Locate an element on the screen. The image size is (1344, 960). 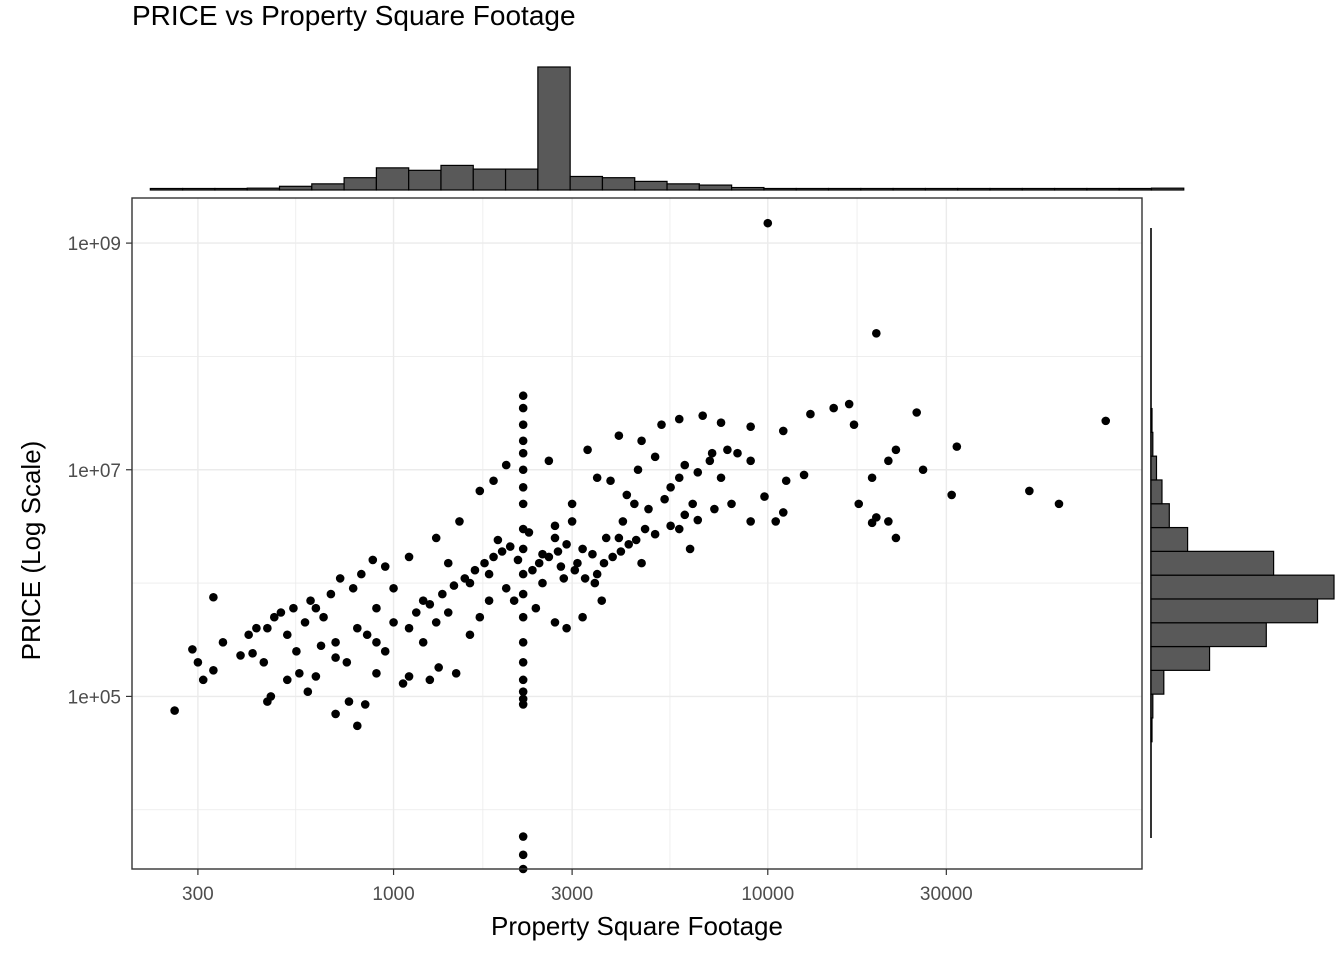
y-tick-label: 1e+09 is located at coordinates (94, 244).